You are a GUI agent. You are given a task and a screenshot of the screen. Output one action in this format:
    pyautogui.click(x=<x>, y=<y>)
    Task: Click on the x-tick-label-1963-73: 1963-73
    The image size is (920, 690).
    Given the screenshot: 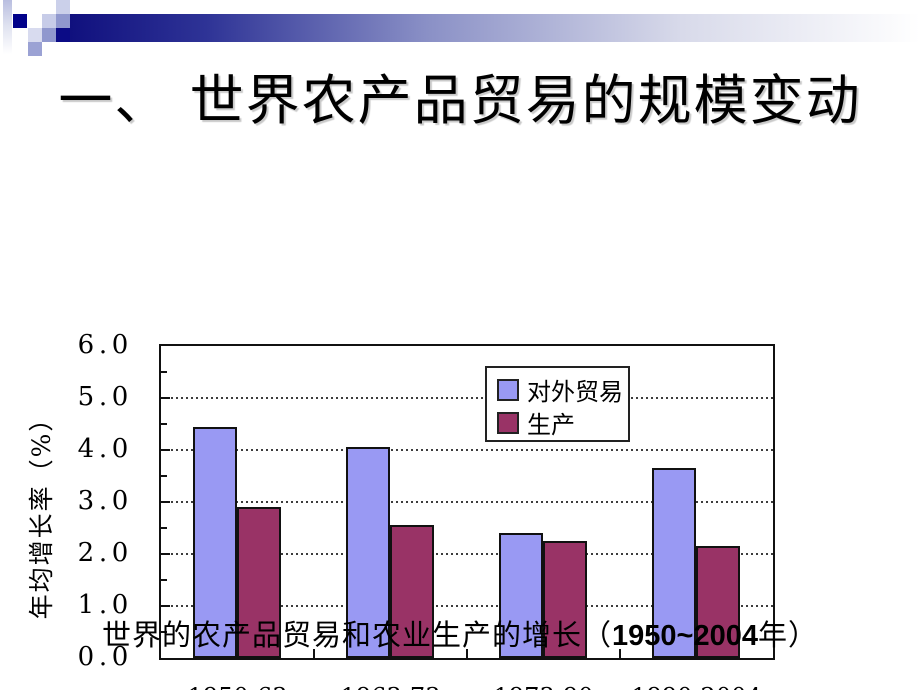 What is the action you would take?
    pyautogui.click(x=391, y=686)
    